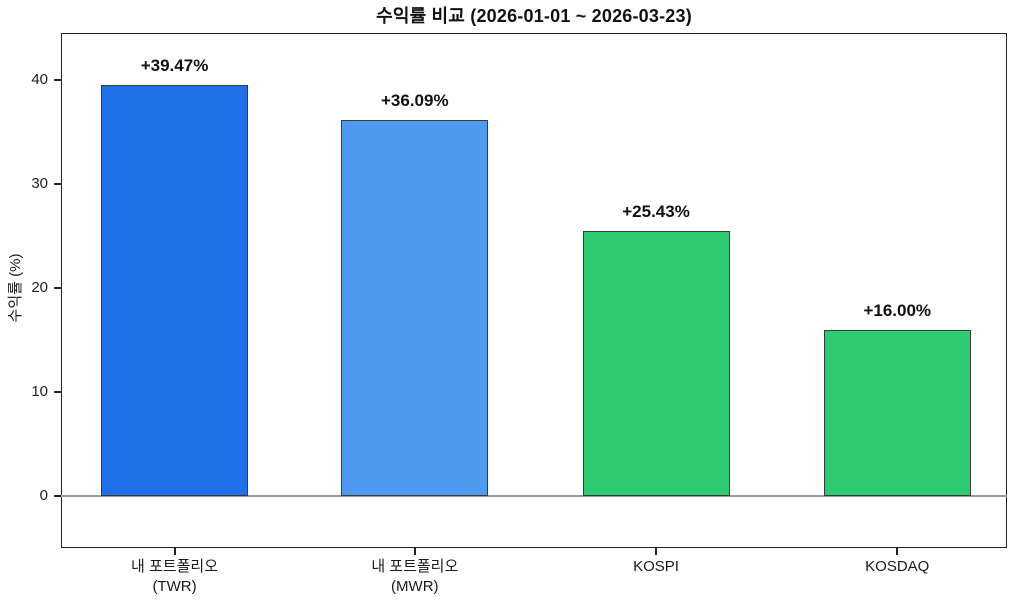  Describe the element at coordinates (415, 101) in the screenshot. I see `bar-value-label-2: +36.09%` at that location.